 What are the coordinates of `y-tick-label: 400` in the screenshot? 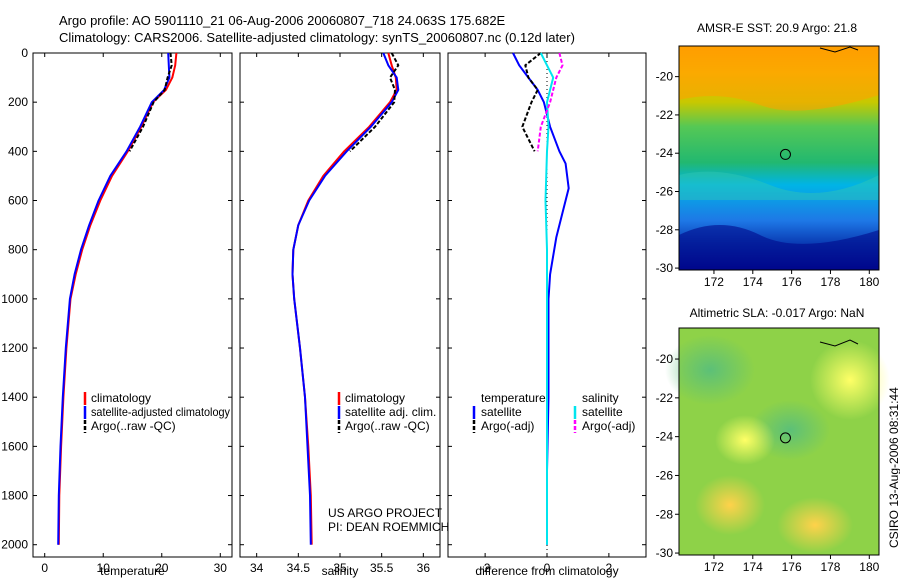 It's located at (18, 151).